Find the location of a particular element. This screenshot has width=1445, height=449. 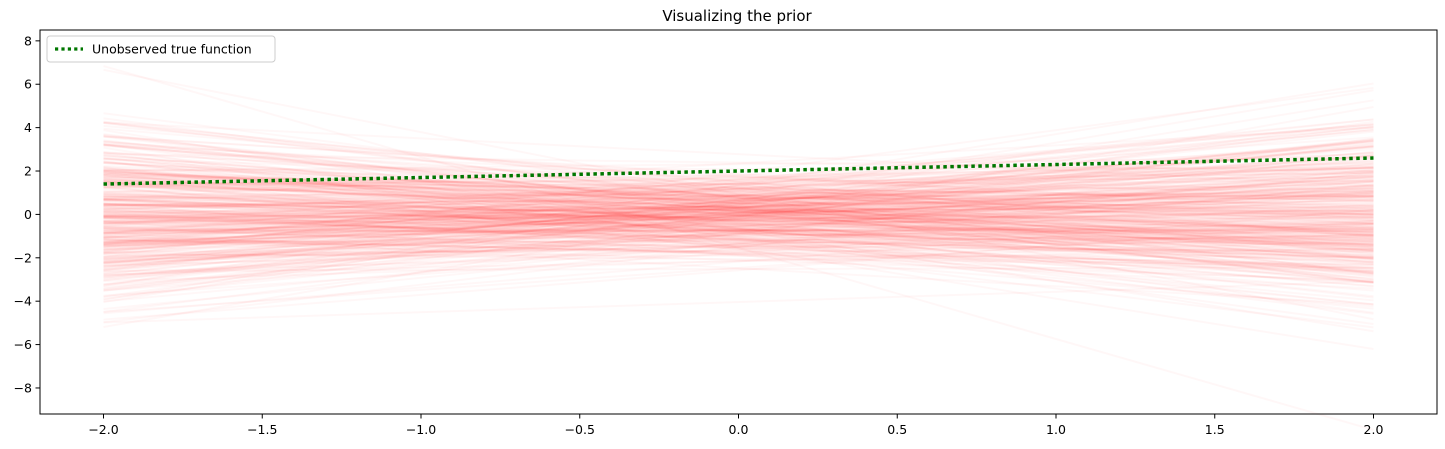

x-tick-label: 0.0 is located at coordinates (739, 429).